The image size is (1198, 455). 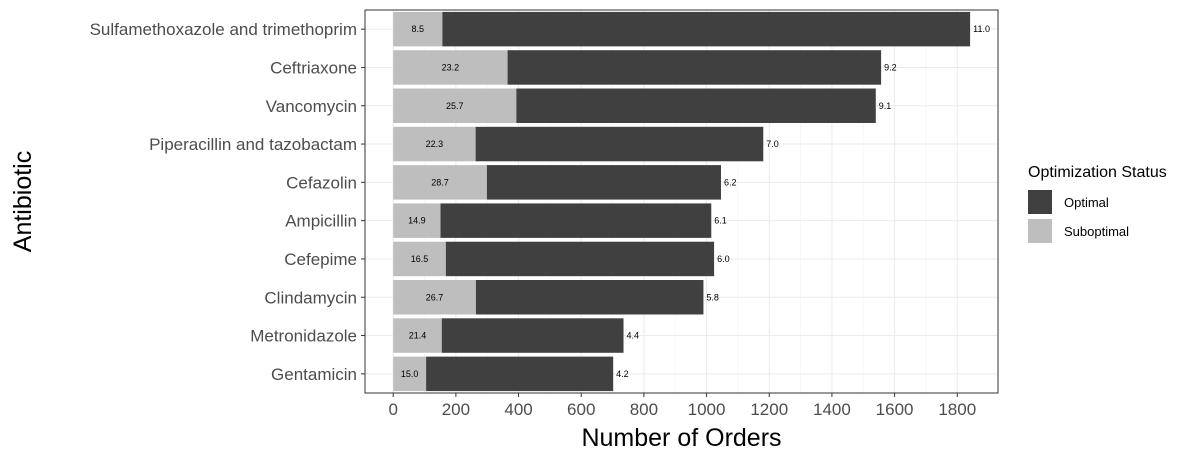 I want to click on x-tick-label: 0, so click(x=392, y=409).